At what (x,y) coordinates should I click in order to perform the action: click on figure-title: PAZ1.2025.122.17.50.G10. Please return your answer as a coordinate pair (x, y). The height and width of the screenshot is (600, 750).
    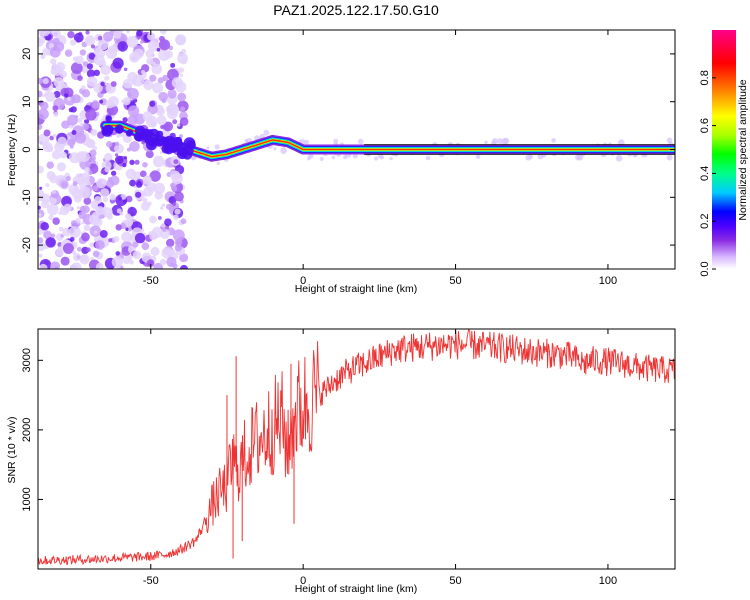
    Looking at the image, I should click on (356, 10).